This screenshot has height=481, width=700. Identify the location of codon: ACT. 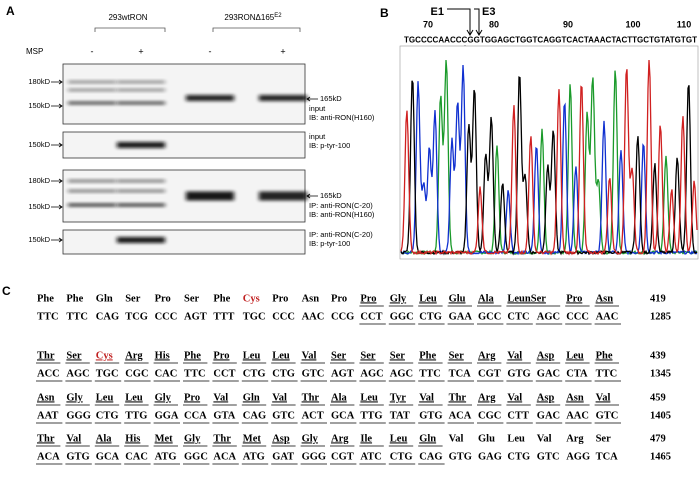
(313, 415).